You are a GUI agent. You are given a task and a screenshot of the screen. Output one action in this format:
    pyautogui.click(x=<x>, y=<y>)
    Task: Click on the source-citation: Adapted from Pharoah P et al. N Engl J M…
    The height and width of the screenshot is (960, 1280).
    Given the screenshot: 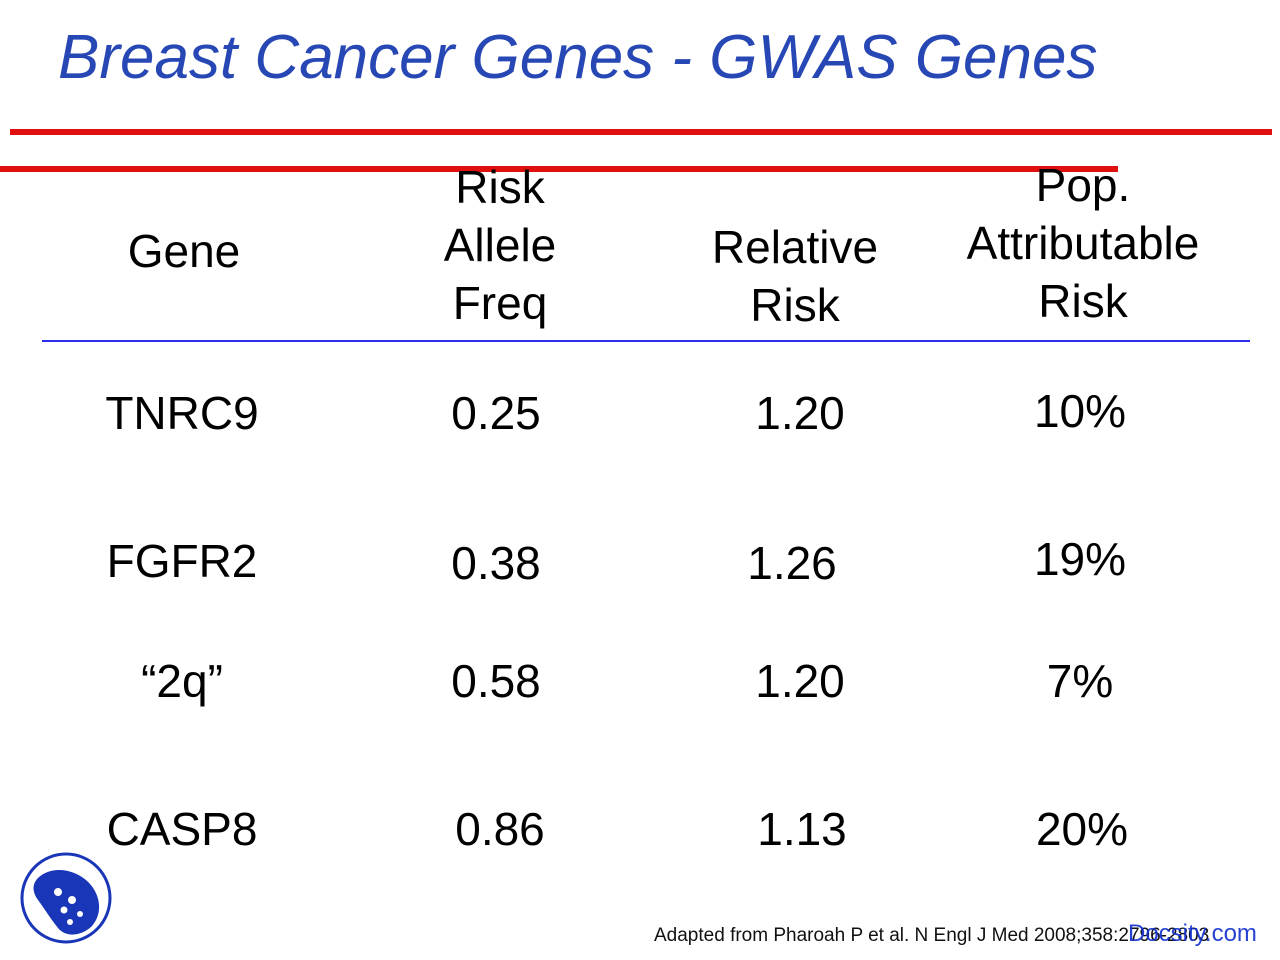 What is the action you would take?
    pyautogui.click(x=932, y=935)
    